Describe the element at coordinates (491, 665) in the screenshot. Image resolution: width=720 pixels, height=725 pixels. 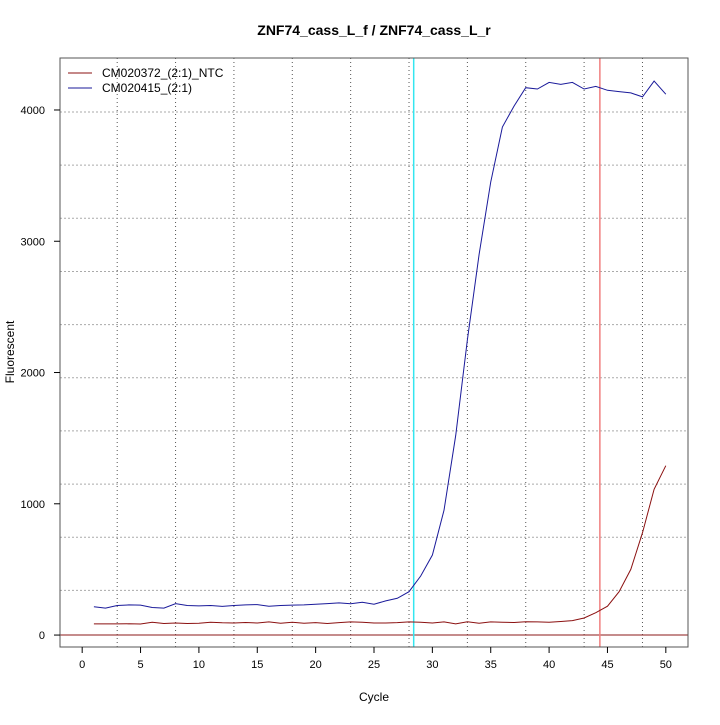
I see `x-tick-label: 35` at that location.